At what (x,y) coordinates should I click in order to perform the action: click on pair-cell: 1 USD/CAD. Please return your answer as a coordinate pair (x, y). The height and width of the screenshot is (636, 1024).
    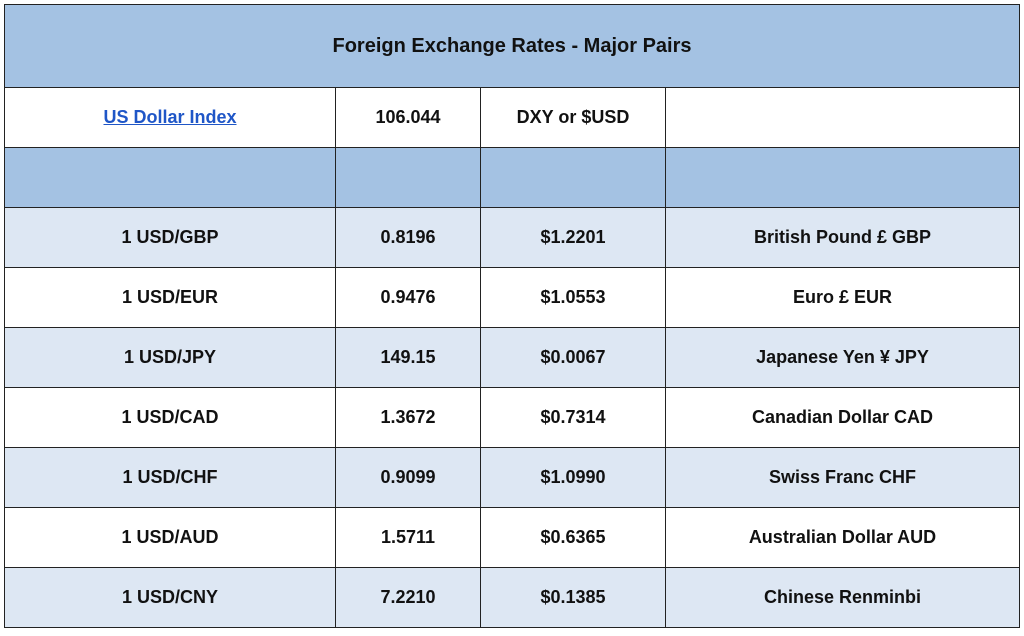
    Looking at the image, I should click on (170, 417).